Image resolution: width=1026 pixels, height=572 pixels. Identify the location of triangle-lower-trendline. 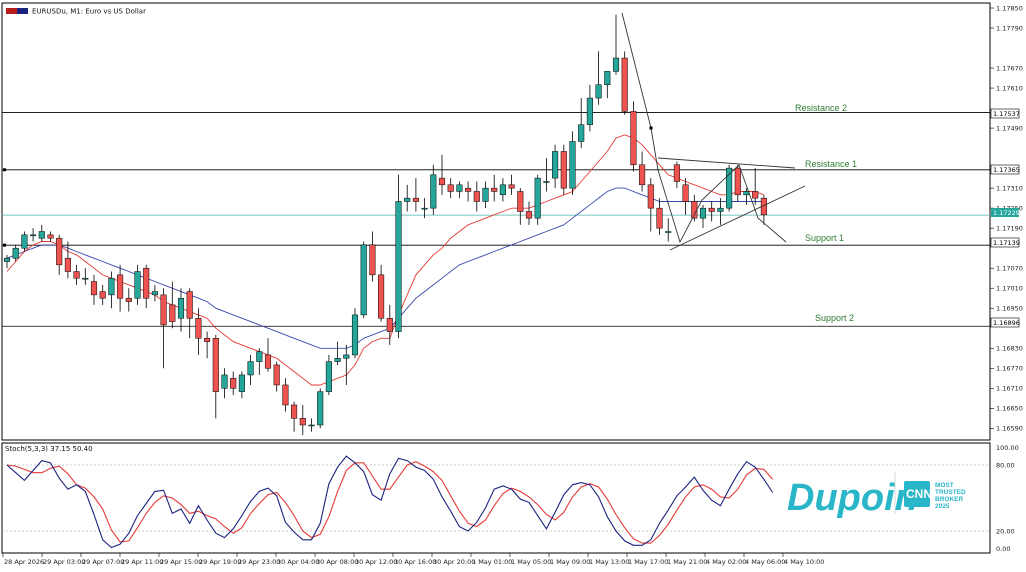
(737, 218).